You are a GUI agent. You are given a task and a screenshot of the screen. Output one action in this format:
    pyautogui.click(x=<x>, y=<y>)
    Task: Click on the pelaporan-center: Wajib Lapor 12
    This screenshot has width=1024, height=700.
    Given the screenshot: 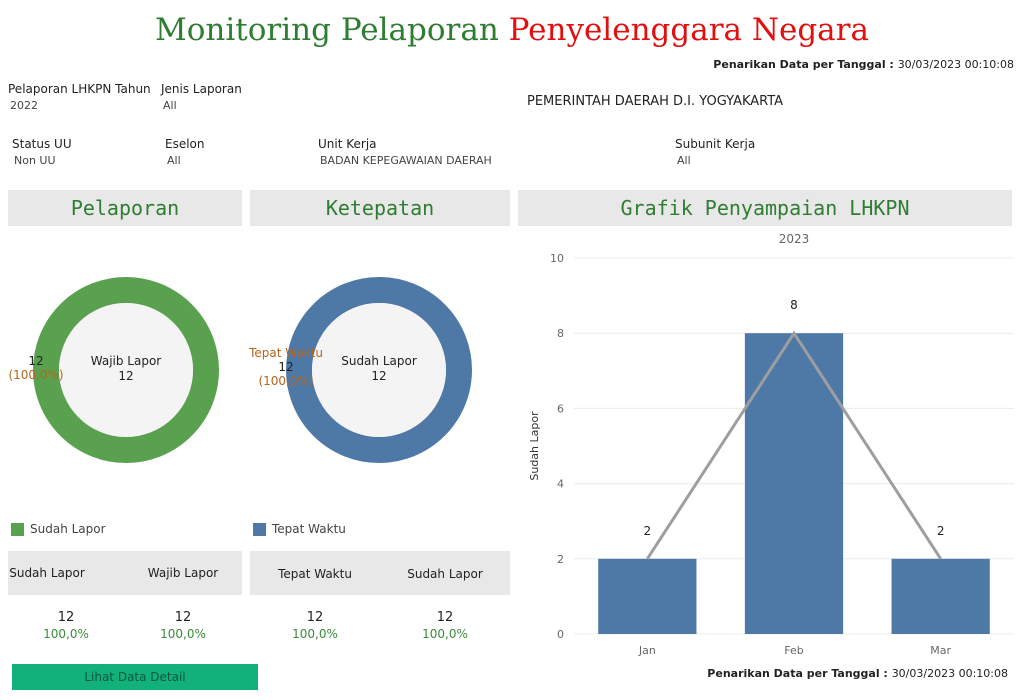 What is the action you would take?
    pyautogui.click(x=126, y=368)
    